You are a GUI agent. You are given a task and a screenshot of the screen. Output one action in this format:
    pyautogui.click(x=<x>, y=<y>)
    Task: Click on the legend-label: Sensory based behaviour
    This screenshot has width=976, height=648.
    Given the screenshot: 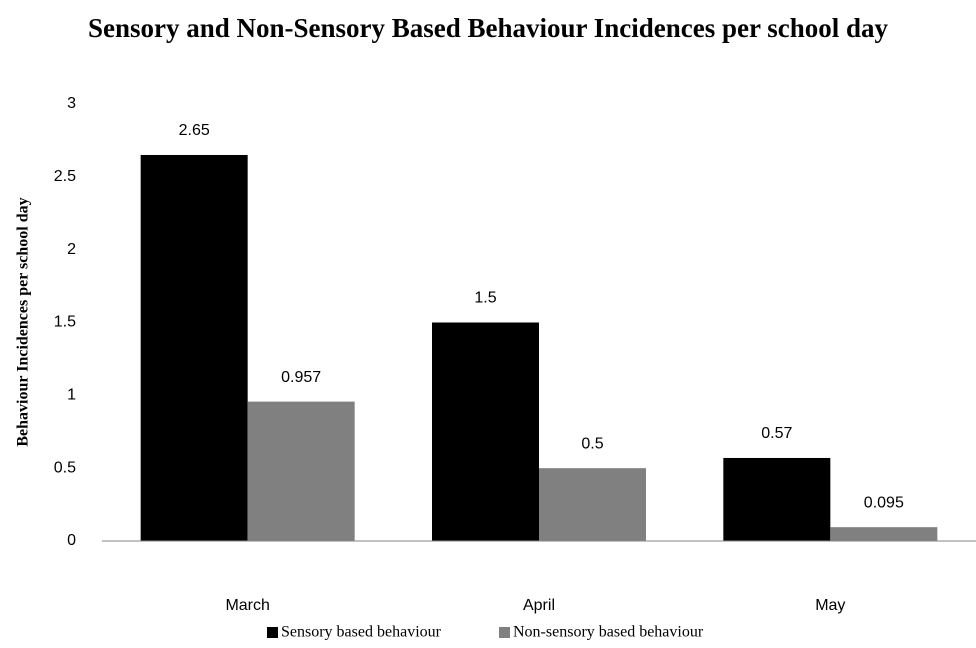 What is the action you would take?
    pyautogui.click(x=361, y=632)
    